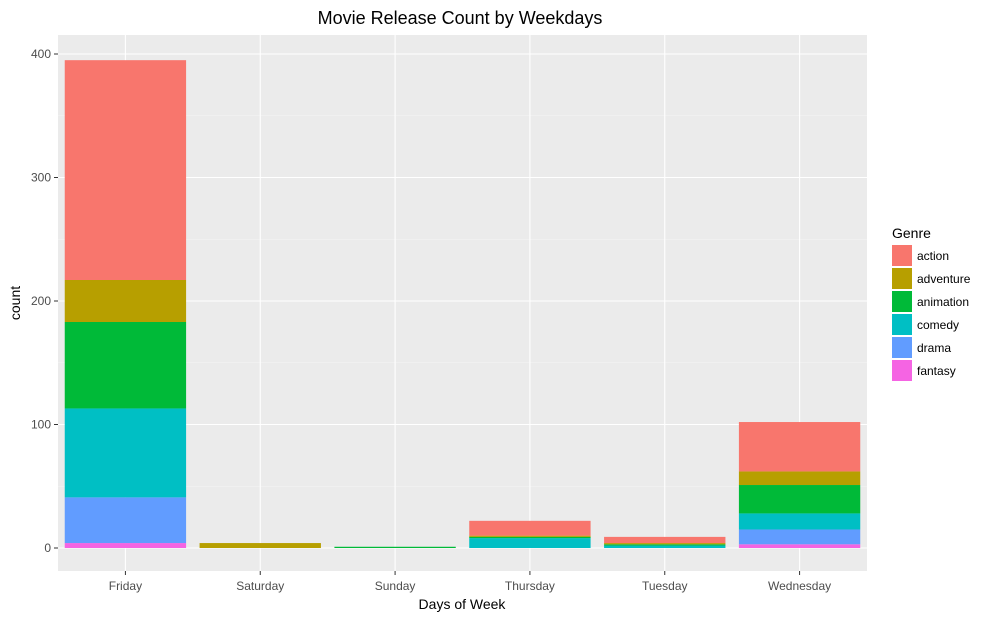 Image resolution: width=987 pixels, height=619 pixels. Describe the element at coordinates (902, 255) in the screenshot. I see `legend-key-action` at that location.